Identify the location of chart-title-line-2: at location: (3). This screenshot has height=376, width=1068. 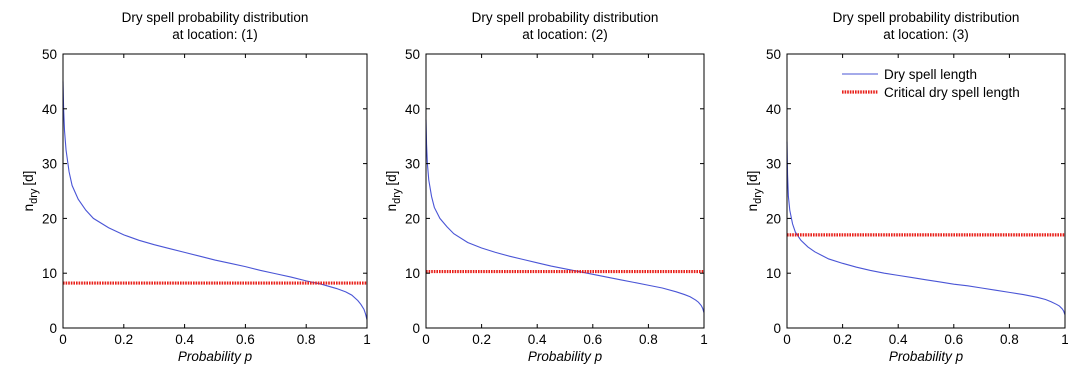
(926, 34).